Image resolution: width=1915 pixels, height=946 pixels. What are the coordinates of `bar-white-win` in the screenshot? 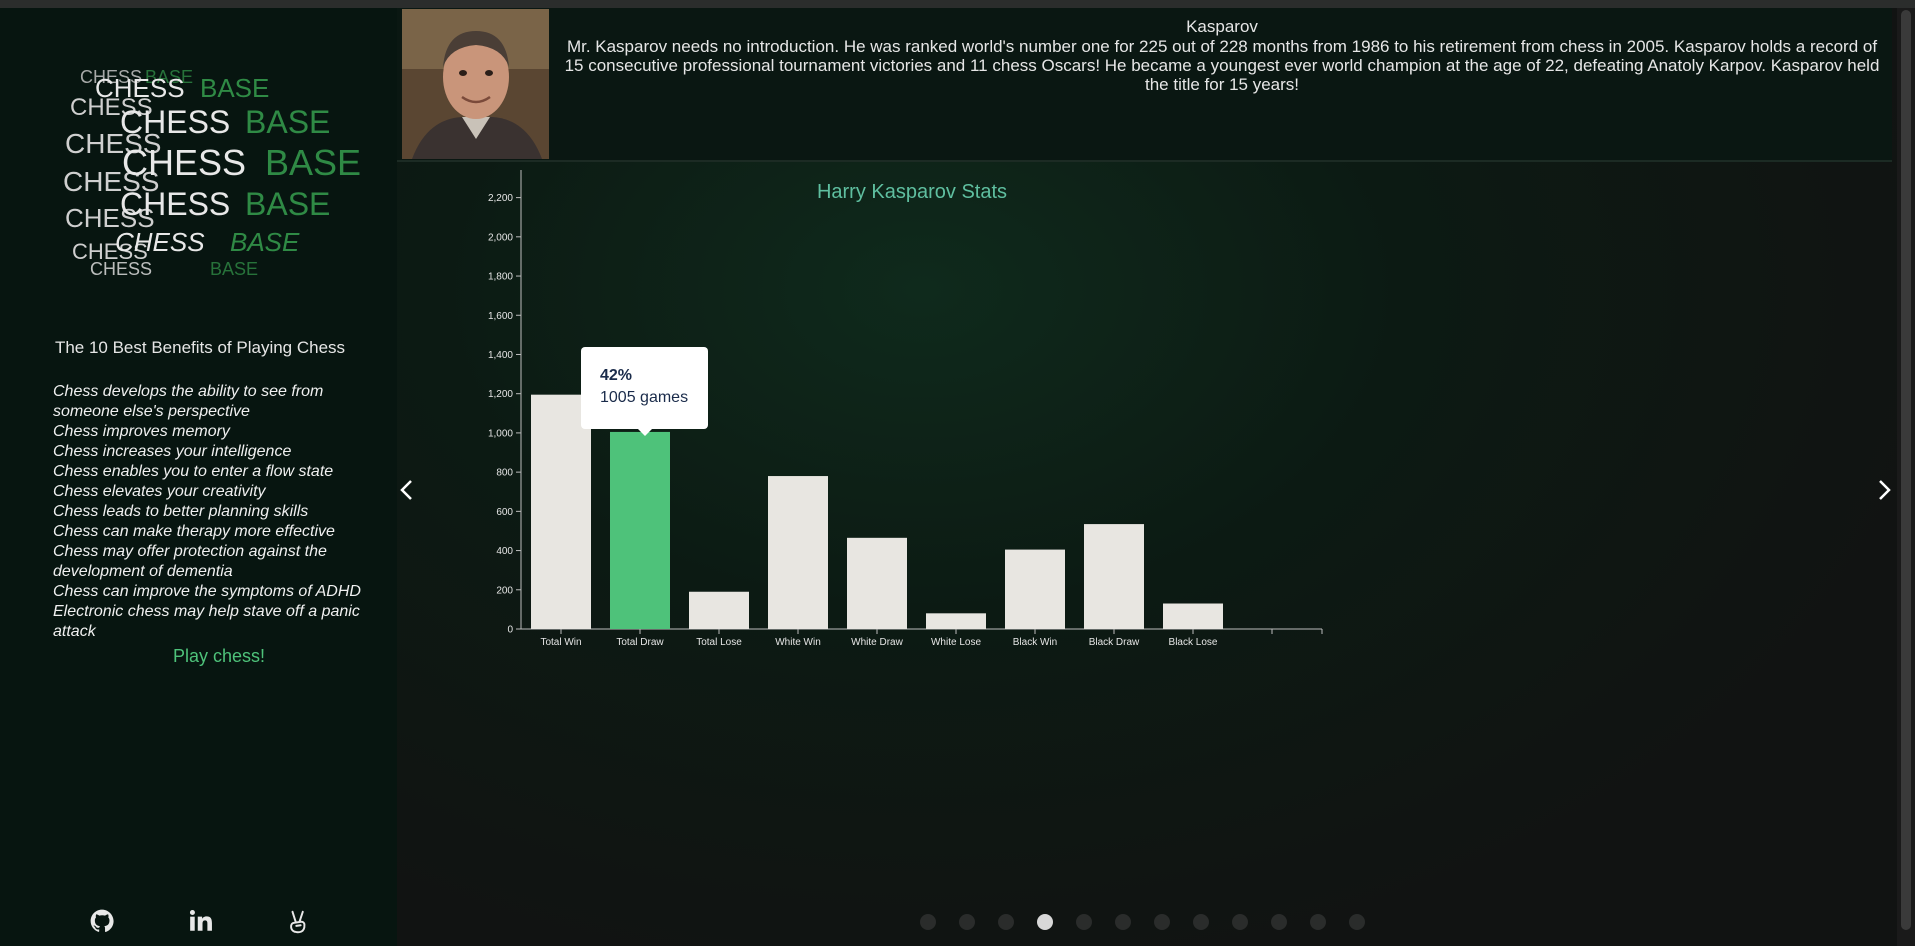 It's located at (798, 552).